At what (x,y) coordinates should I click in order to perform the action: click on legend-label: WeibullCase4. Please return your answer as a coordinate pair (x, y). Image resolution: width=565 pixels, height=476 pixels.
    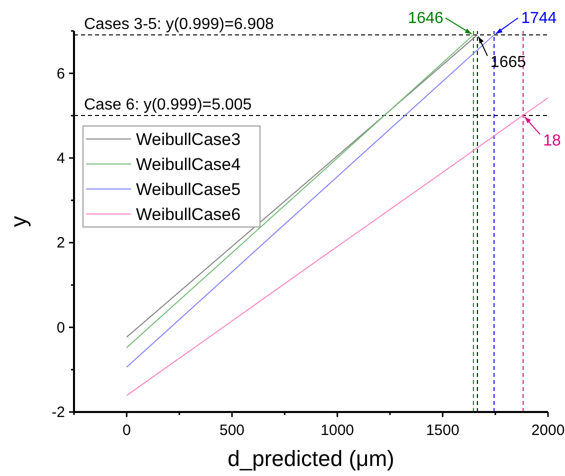
    Looking at the image, I should click on (188, 164).